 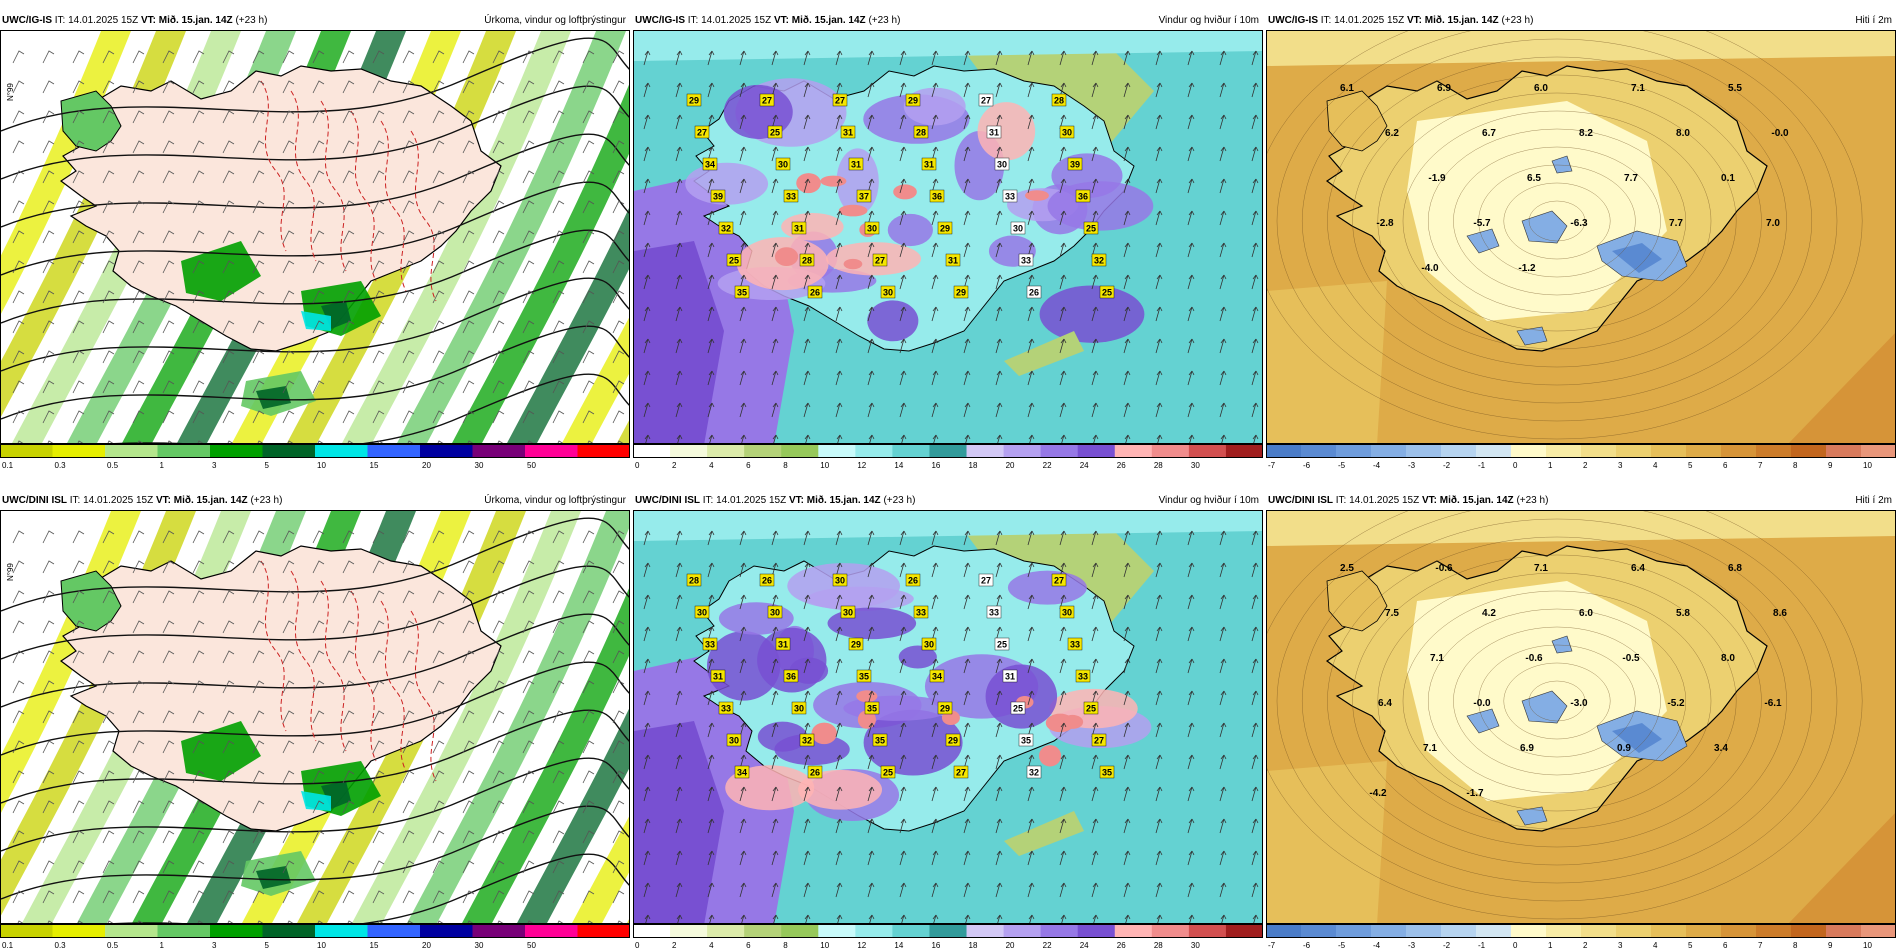 What do you see at coordinates (799, 708) in the screenshot?
I see `gust-value-label: 30` at bounding box center [799, 708].